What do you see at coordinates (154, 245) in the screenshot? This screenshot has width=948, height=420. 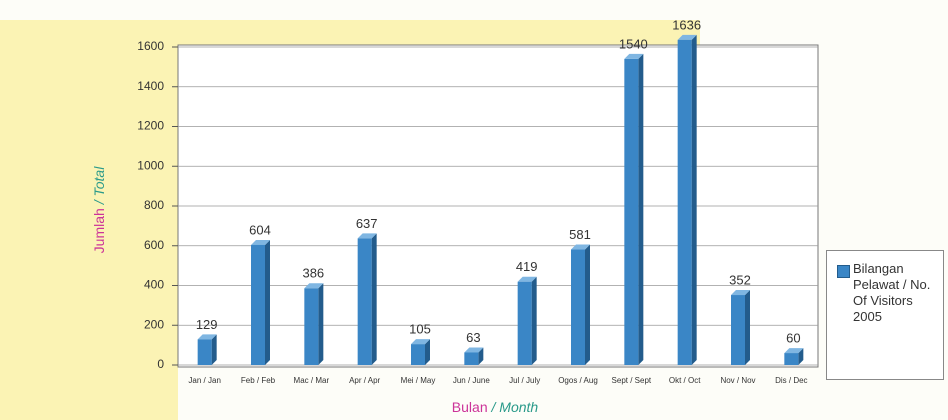 I see `y-tick-label: 600` at bounding box center [154, 245].